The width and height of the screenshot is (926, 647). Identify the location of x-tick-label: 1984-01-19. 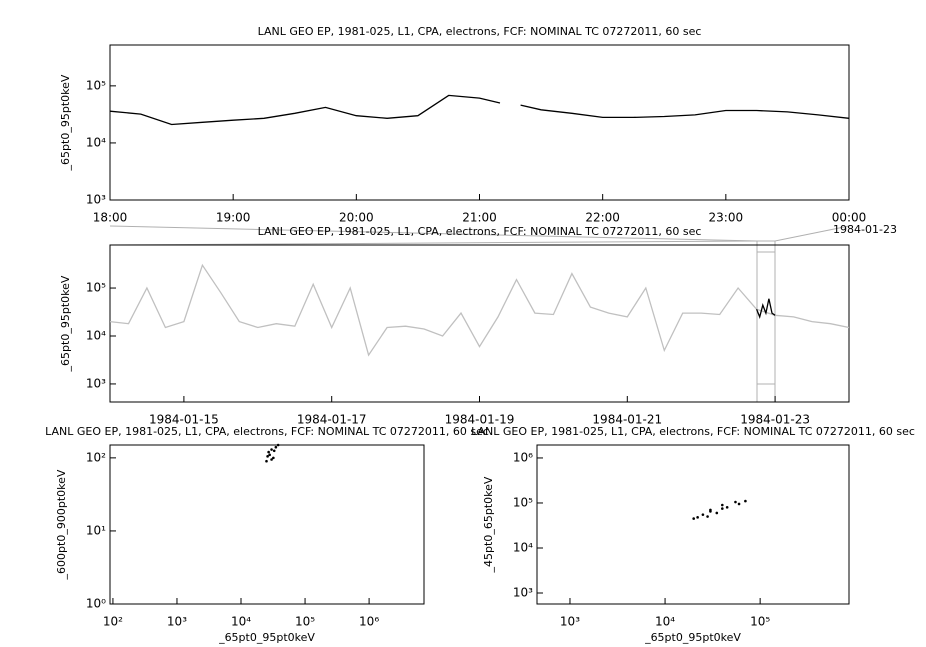
(480, 420).